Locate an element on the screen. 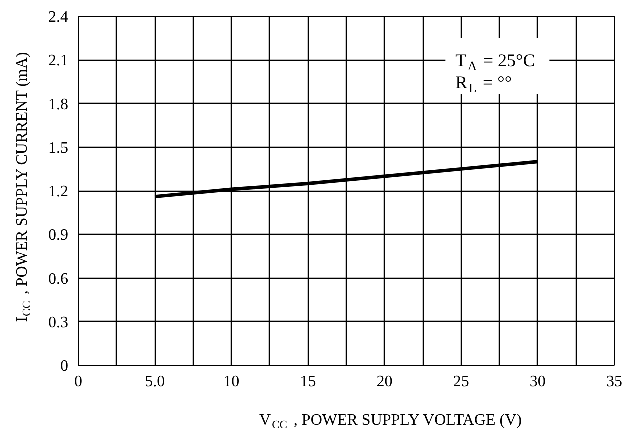  x-tick-label: 10 is located at coordinates (232, 382).